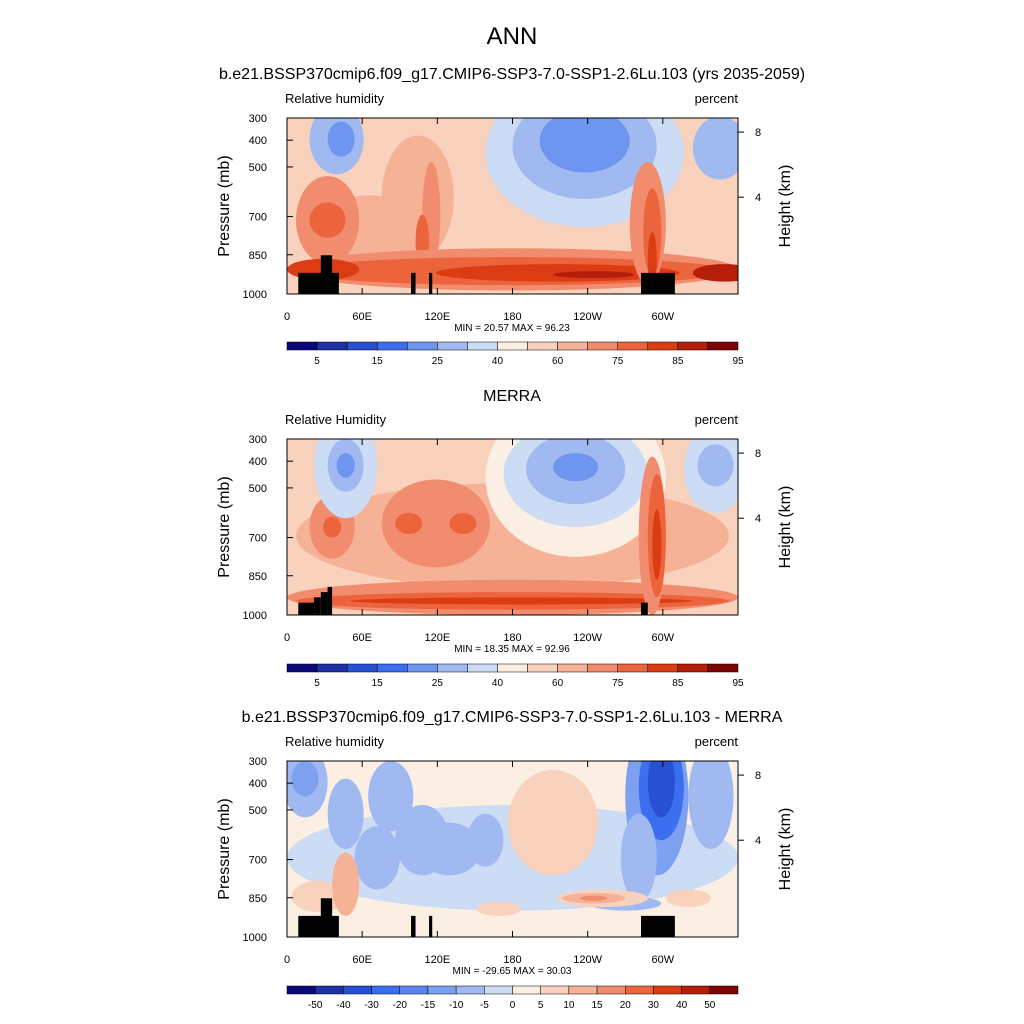 The height and width of the screenshot is (1024, 1024). What do you see at coordinates (512, 971) in the screenshot?
I see `min-max-stats: MIN = -29.65 MAX = 30.03` at bounding box center [512, 971].